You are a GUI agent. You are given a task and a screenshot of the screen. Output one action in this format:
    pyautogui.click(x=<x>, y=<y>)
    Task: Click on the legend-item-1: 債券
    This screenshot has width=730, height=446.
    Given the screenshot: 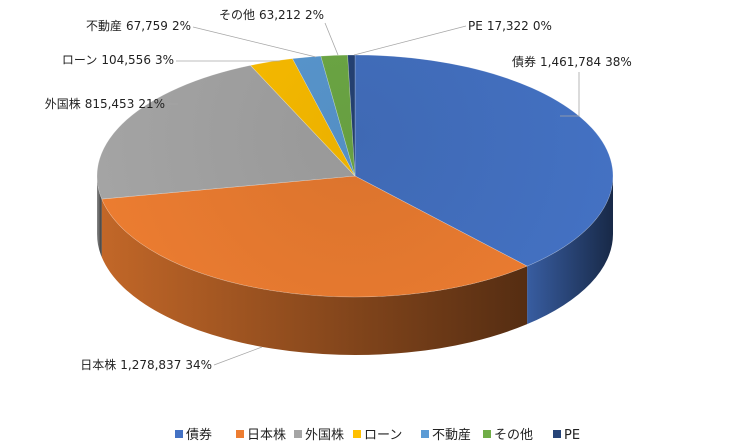 What is the action you would take?
    pyautogui.click(x=193, y=435)
    